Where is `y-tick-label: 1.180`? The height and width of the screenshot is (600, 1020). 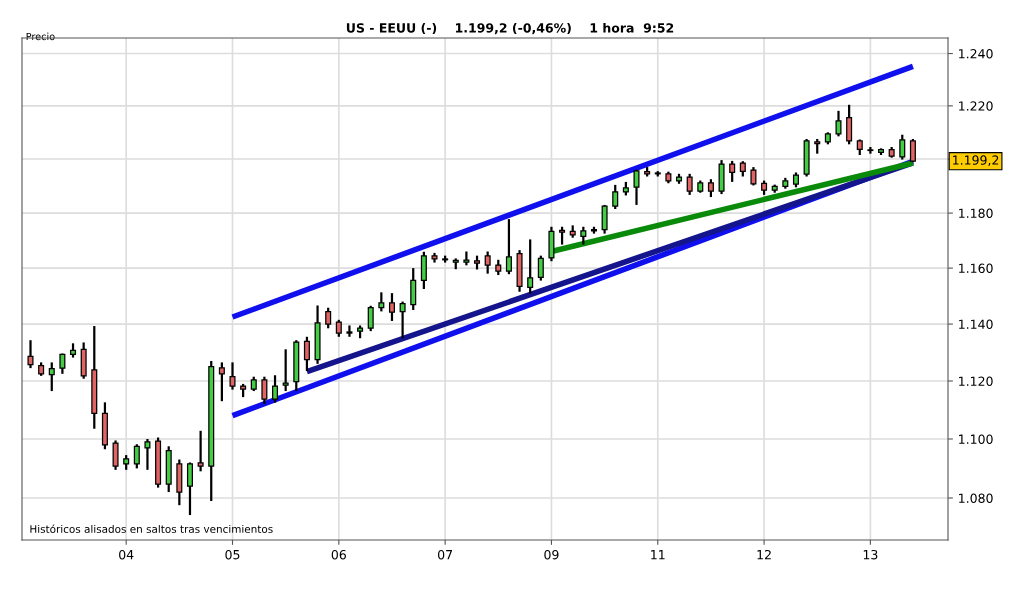
y-tick-label: 1.180 is located at coordinates (976, 213).